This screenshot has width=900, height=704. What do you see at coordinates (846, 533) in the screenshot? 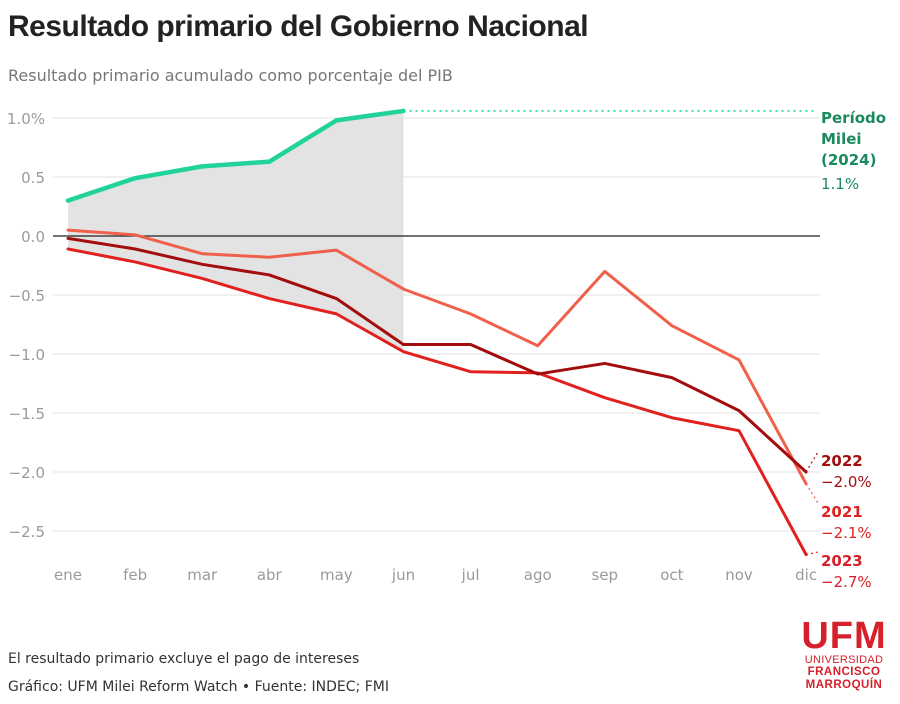
I see `series-value-2021: −2.1%` at bounding box center [846, 533].